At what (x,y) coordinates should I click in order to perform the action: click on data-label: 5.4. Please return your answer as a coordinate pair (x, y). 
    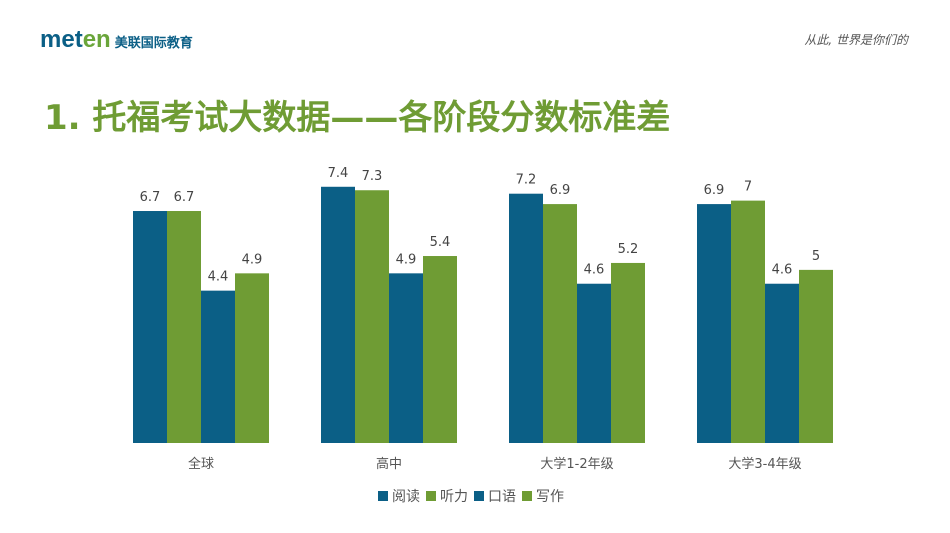
    Looking at the image, I should click on (440, 242).